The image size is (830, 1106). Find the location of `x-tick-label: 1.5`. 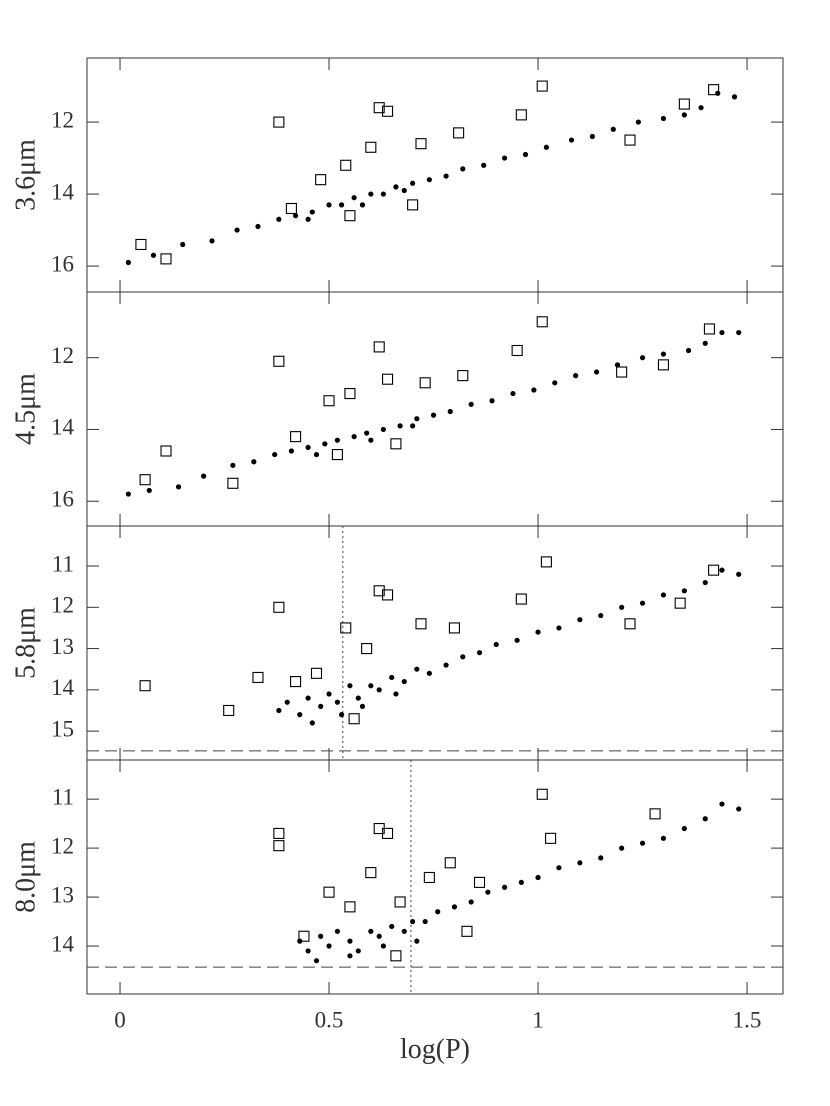

x-tick-label: 1.5 is located at coordinates (747, 1019).